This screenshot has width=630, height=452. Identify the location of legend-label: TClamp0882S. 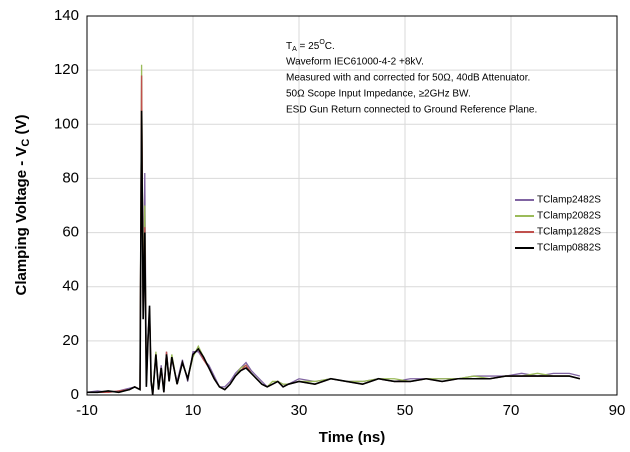
(569, 248).